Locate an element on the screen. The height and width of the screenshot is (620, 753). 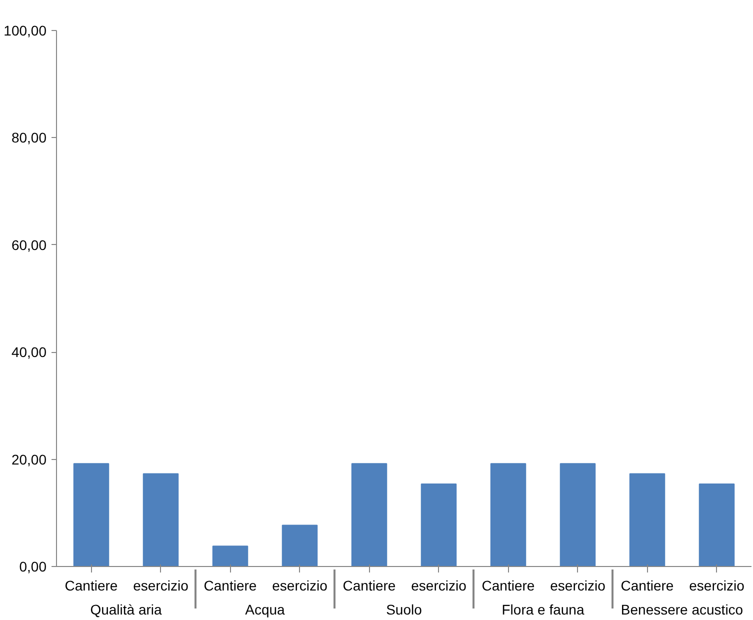
text: Suolo is located at coordinates (404, 610).